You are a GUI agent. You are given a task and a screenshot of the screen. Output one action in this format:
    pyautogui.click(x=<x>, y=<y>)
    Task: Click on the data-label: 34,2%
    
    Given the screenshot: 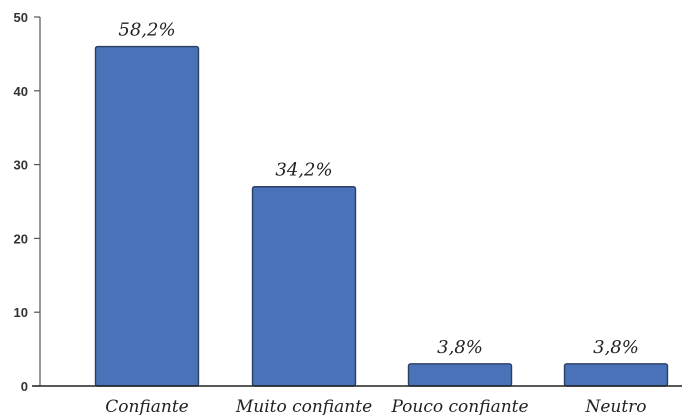 What is the action you would take?
    pyautogui.click(x=303, y=170)
    